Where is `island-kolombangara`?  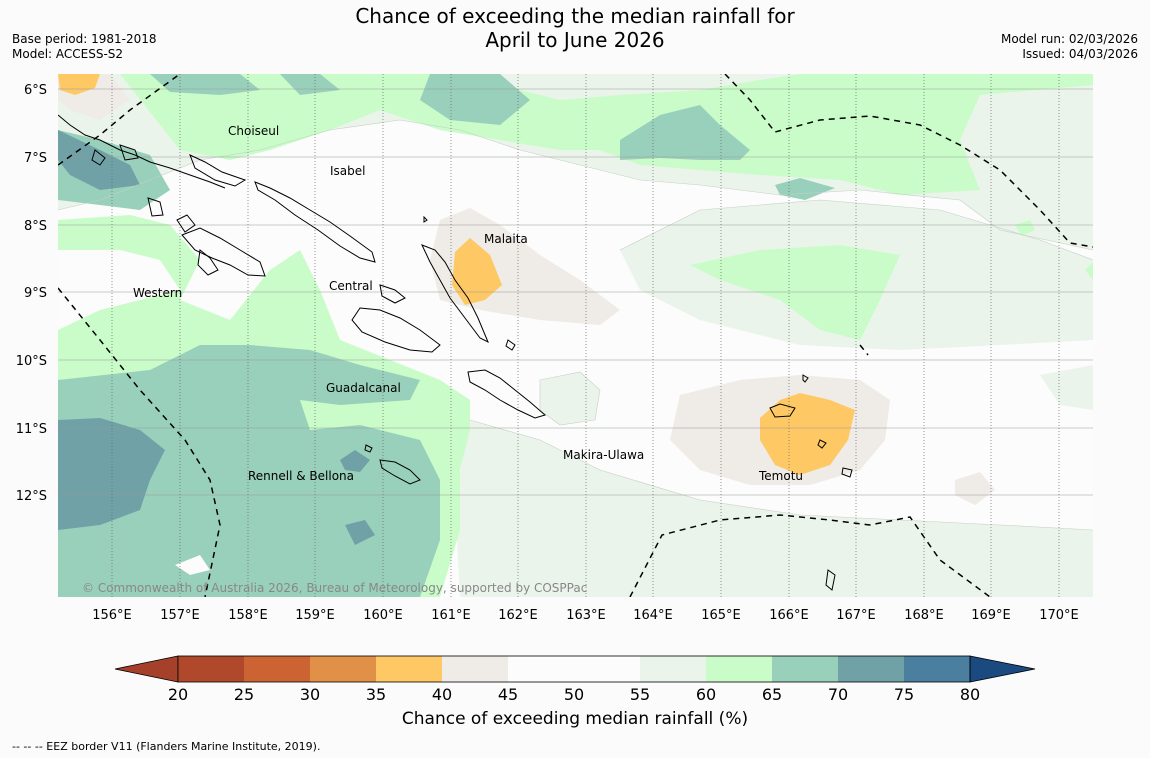 island-kolombangara is located at coordinates (186, 223).